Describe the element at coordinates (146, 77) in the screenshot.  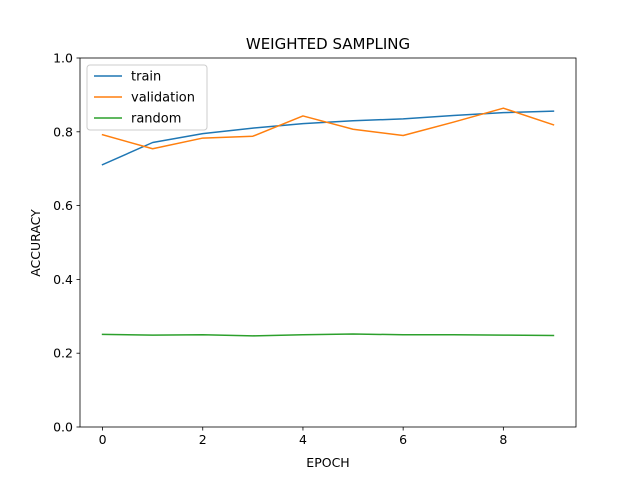
I see `legend-label-train: train` at that location.